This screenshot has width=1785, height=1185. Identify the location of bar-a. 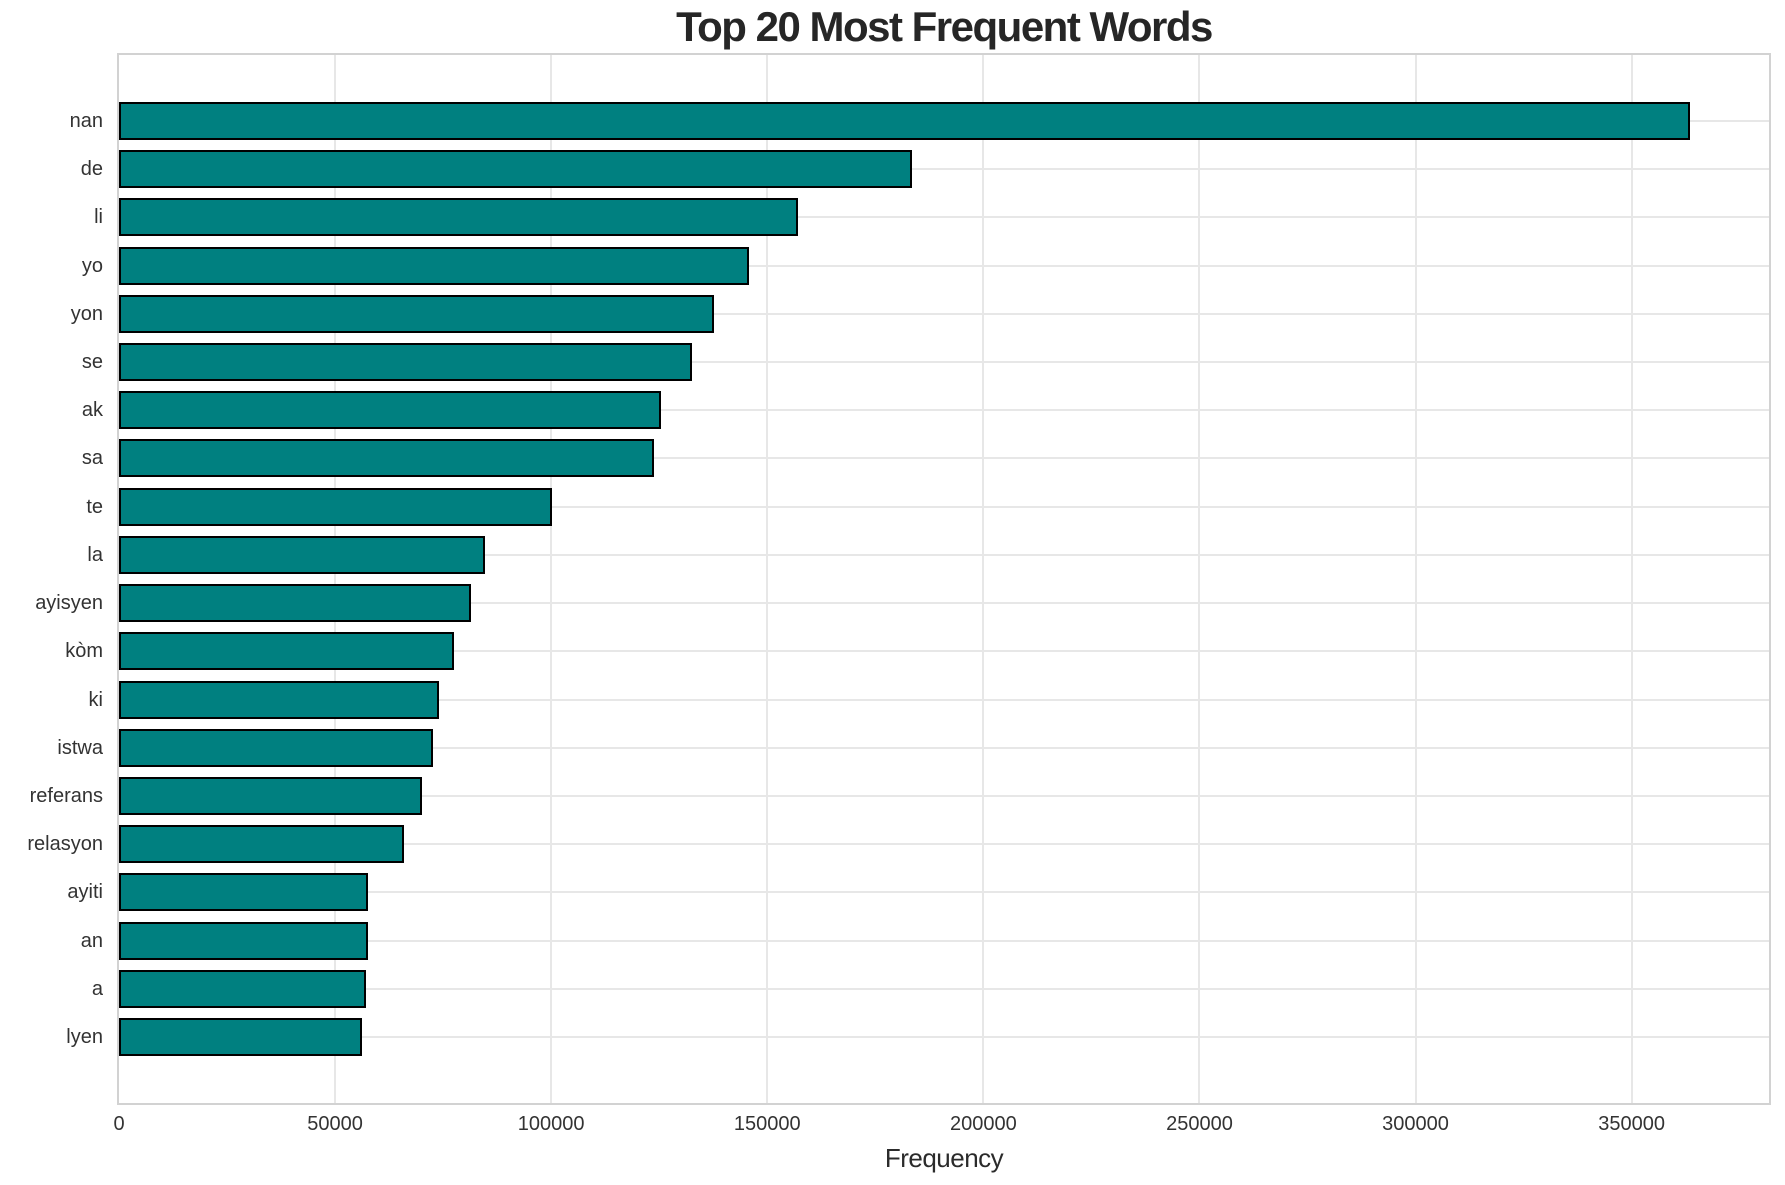
(243, 988).